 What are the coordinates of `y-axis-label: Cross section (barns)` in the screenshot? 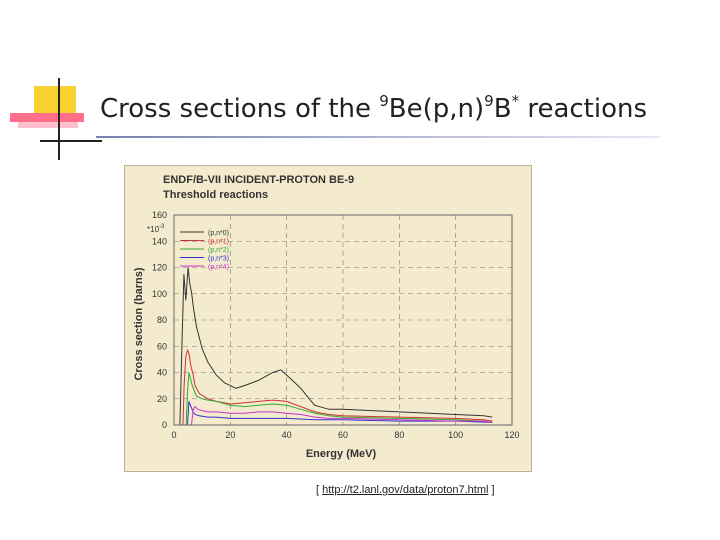 It's located at (139, 323).